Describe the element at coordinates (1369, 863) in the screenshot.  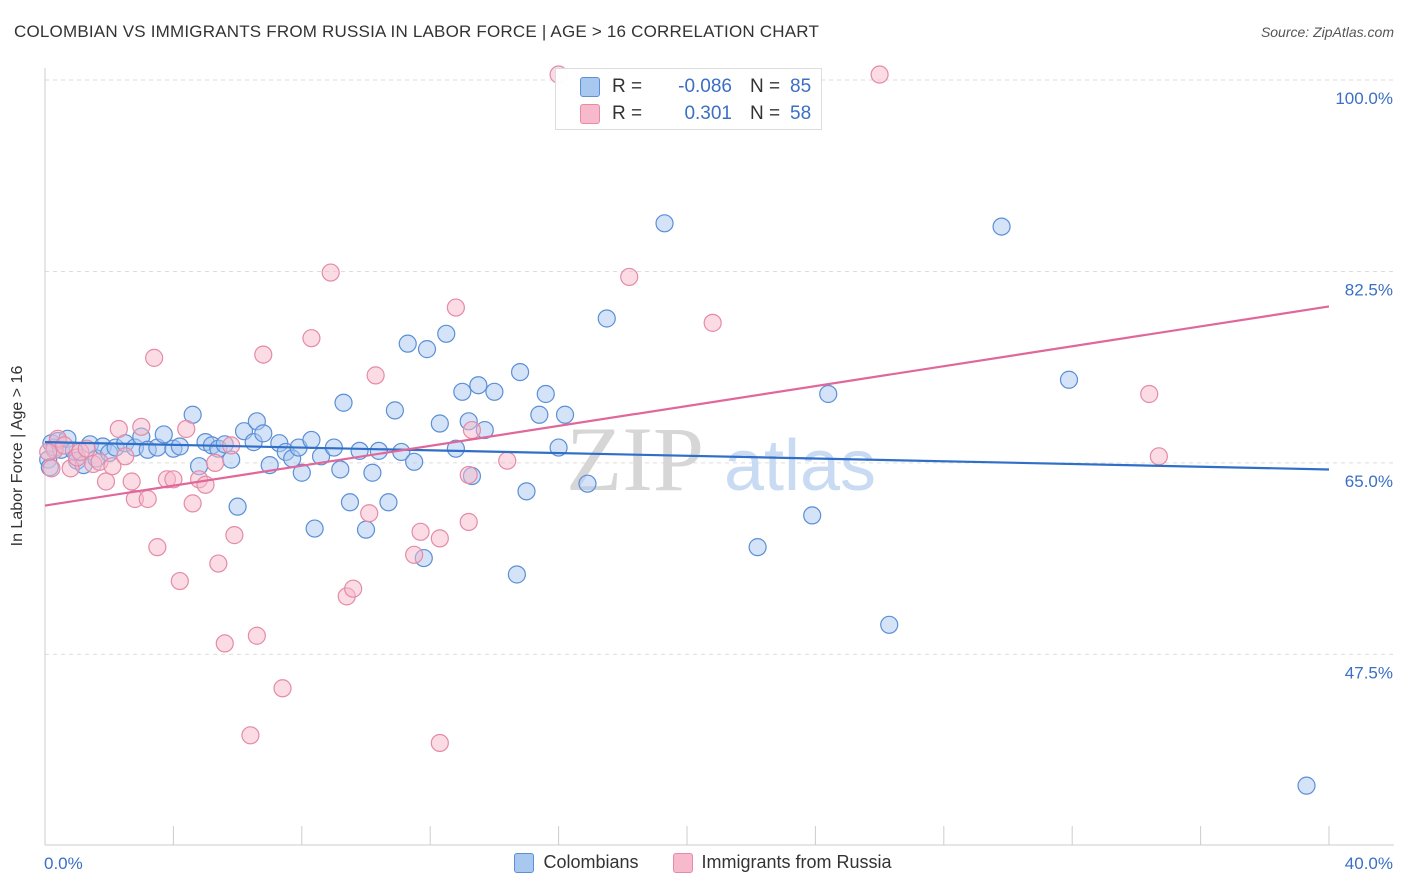
I see `x-tick-label: 40.0%` at that location.